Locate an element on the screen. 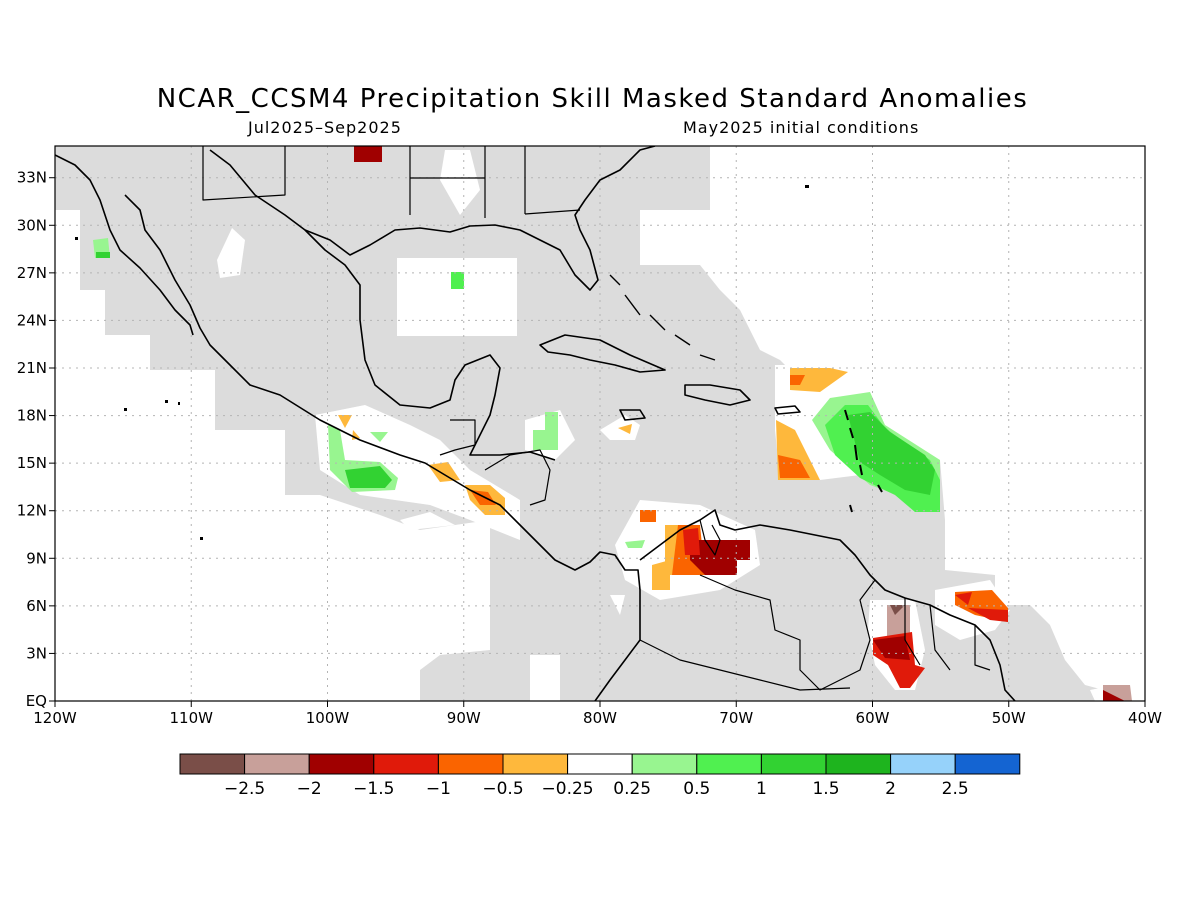  lon-tick-label: 70W is located at coordinates (736, 718).